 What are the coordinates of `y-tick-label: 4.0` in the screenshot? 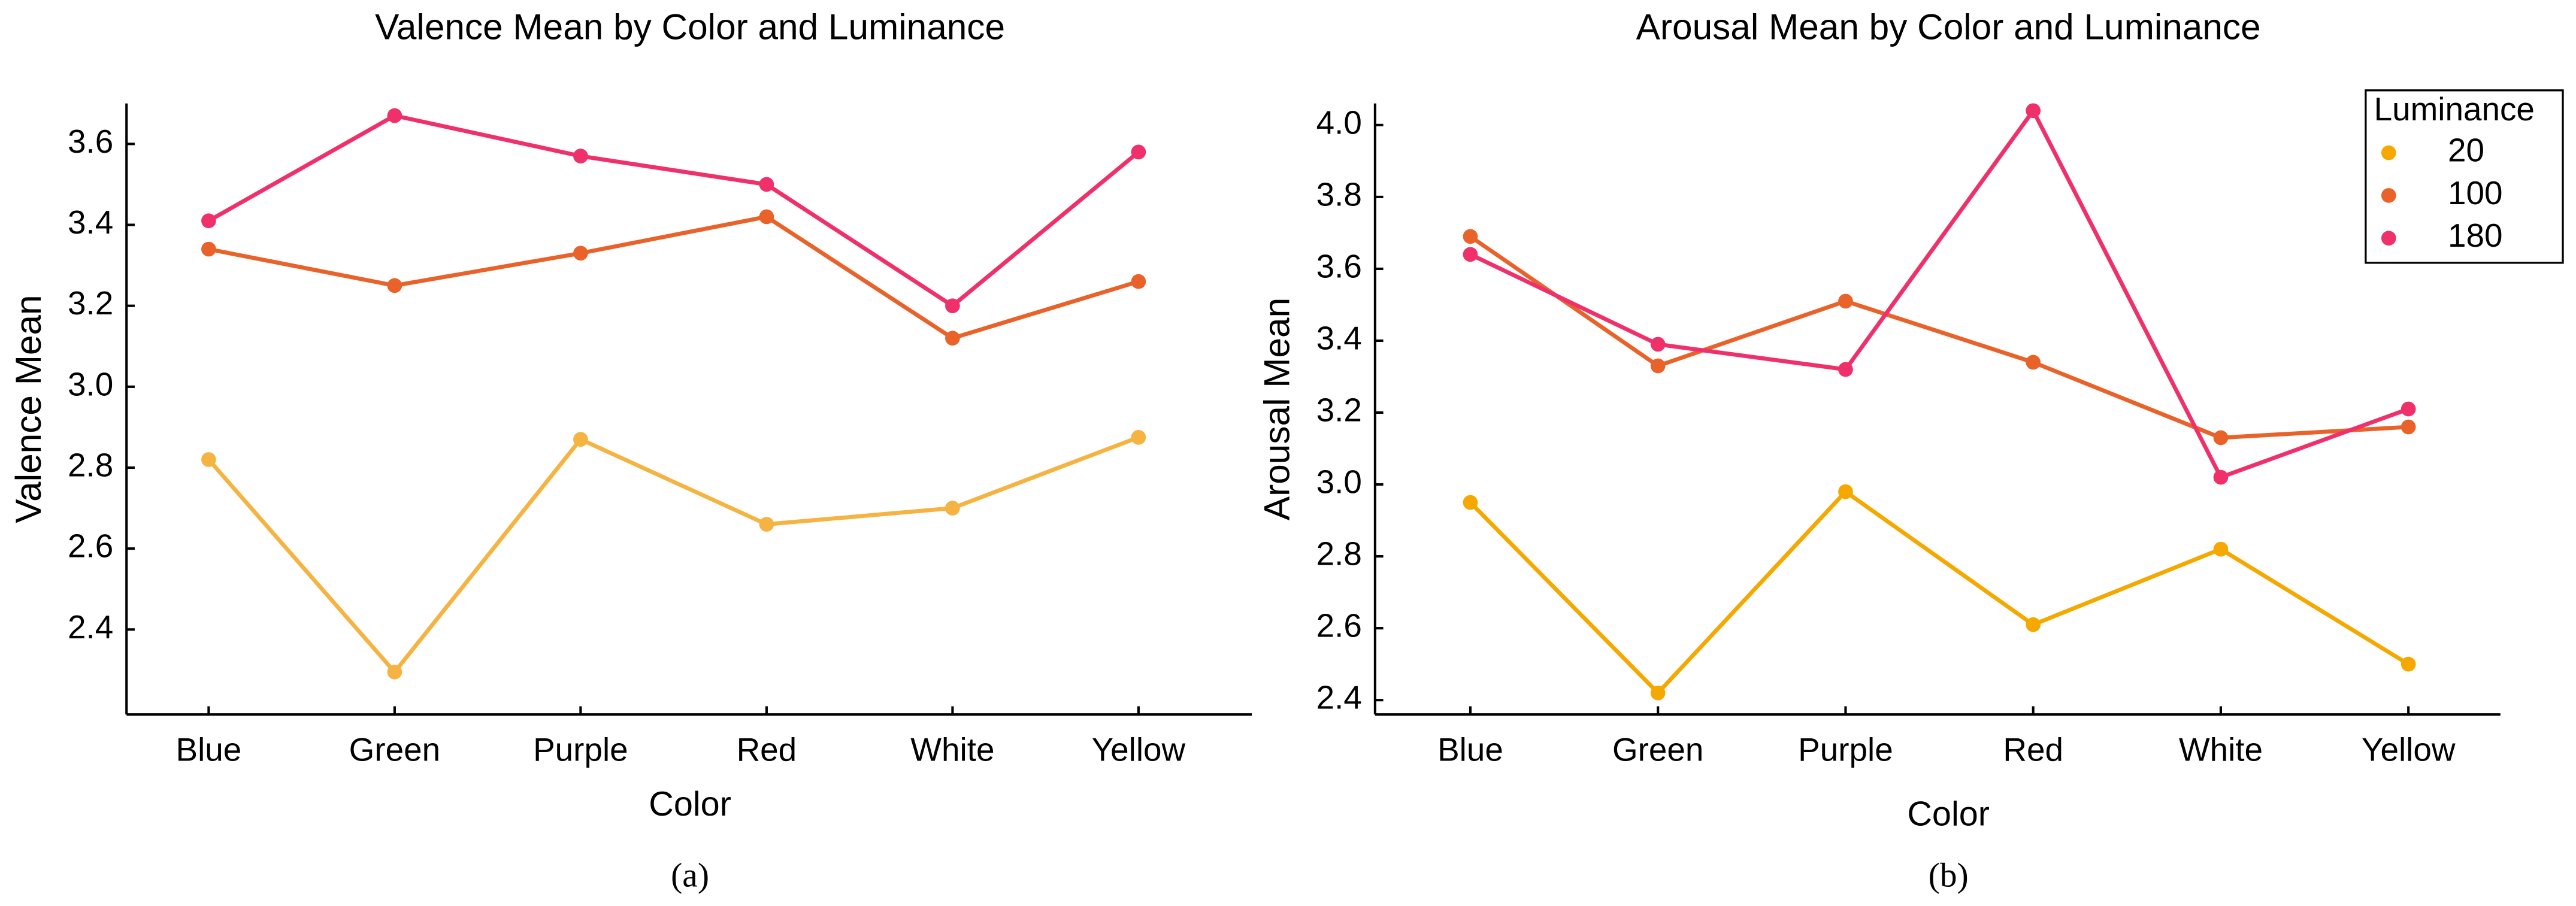 It's located at (1339, 122).